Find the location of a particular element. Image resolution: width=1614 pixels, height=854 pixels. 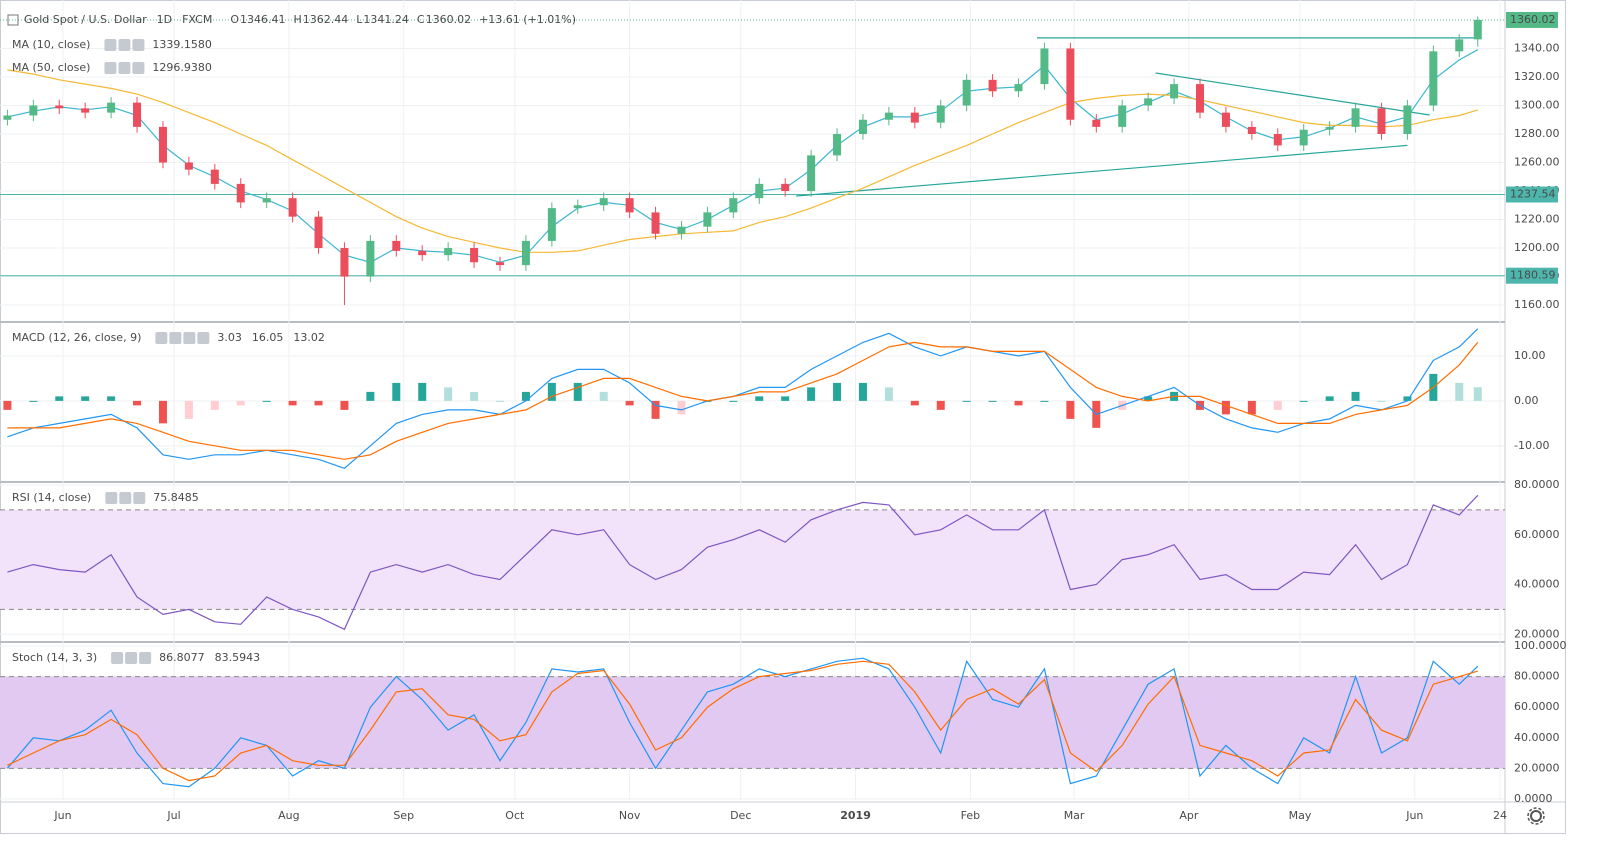

legend-text: 1296.9380 is located at coordinates (182, 67).